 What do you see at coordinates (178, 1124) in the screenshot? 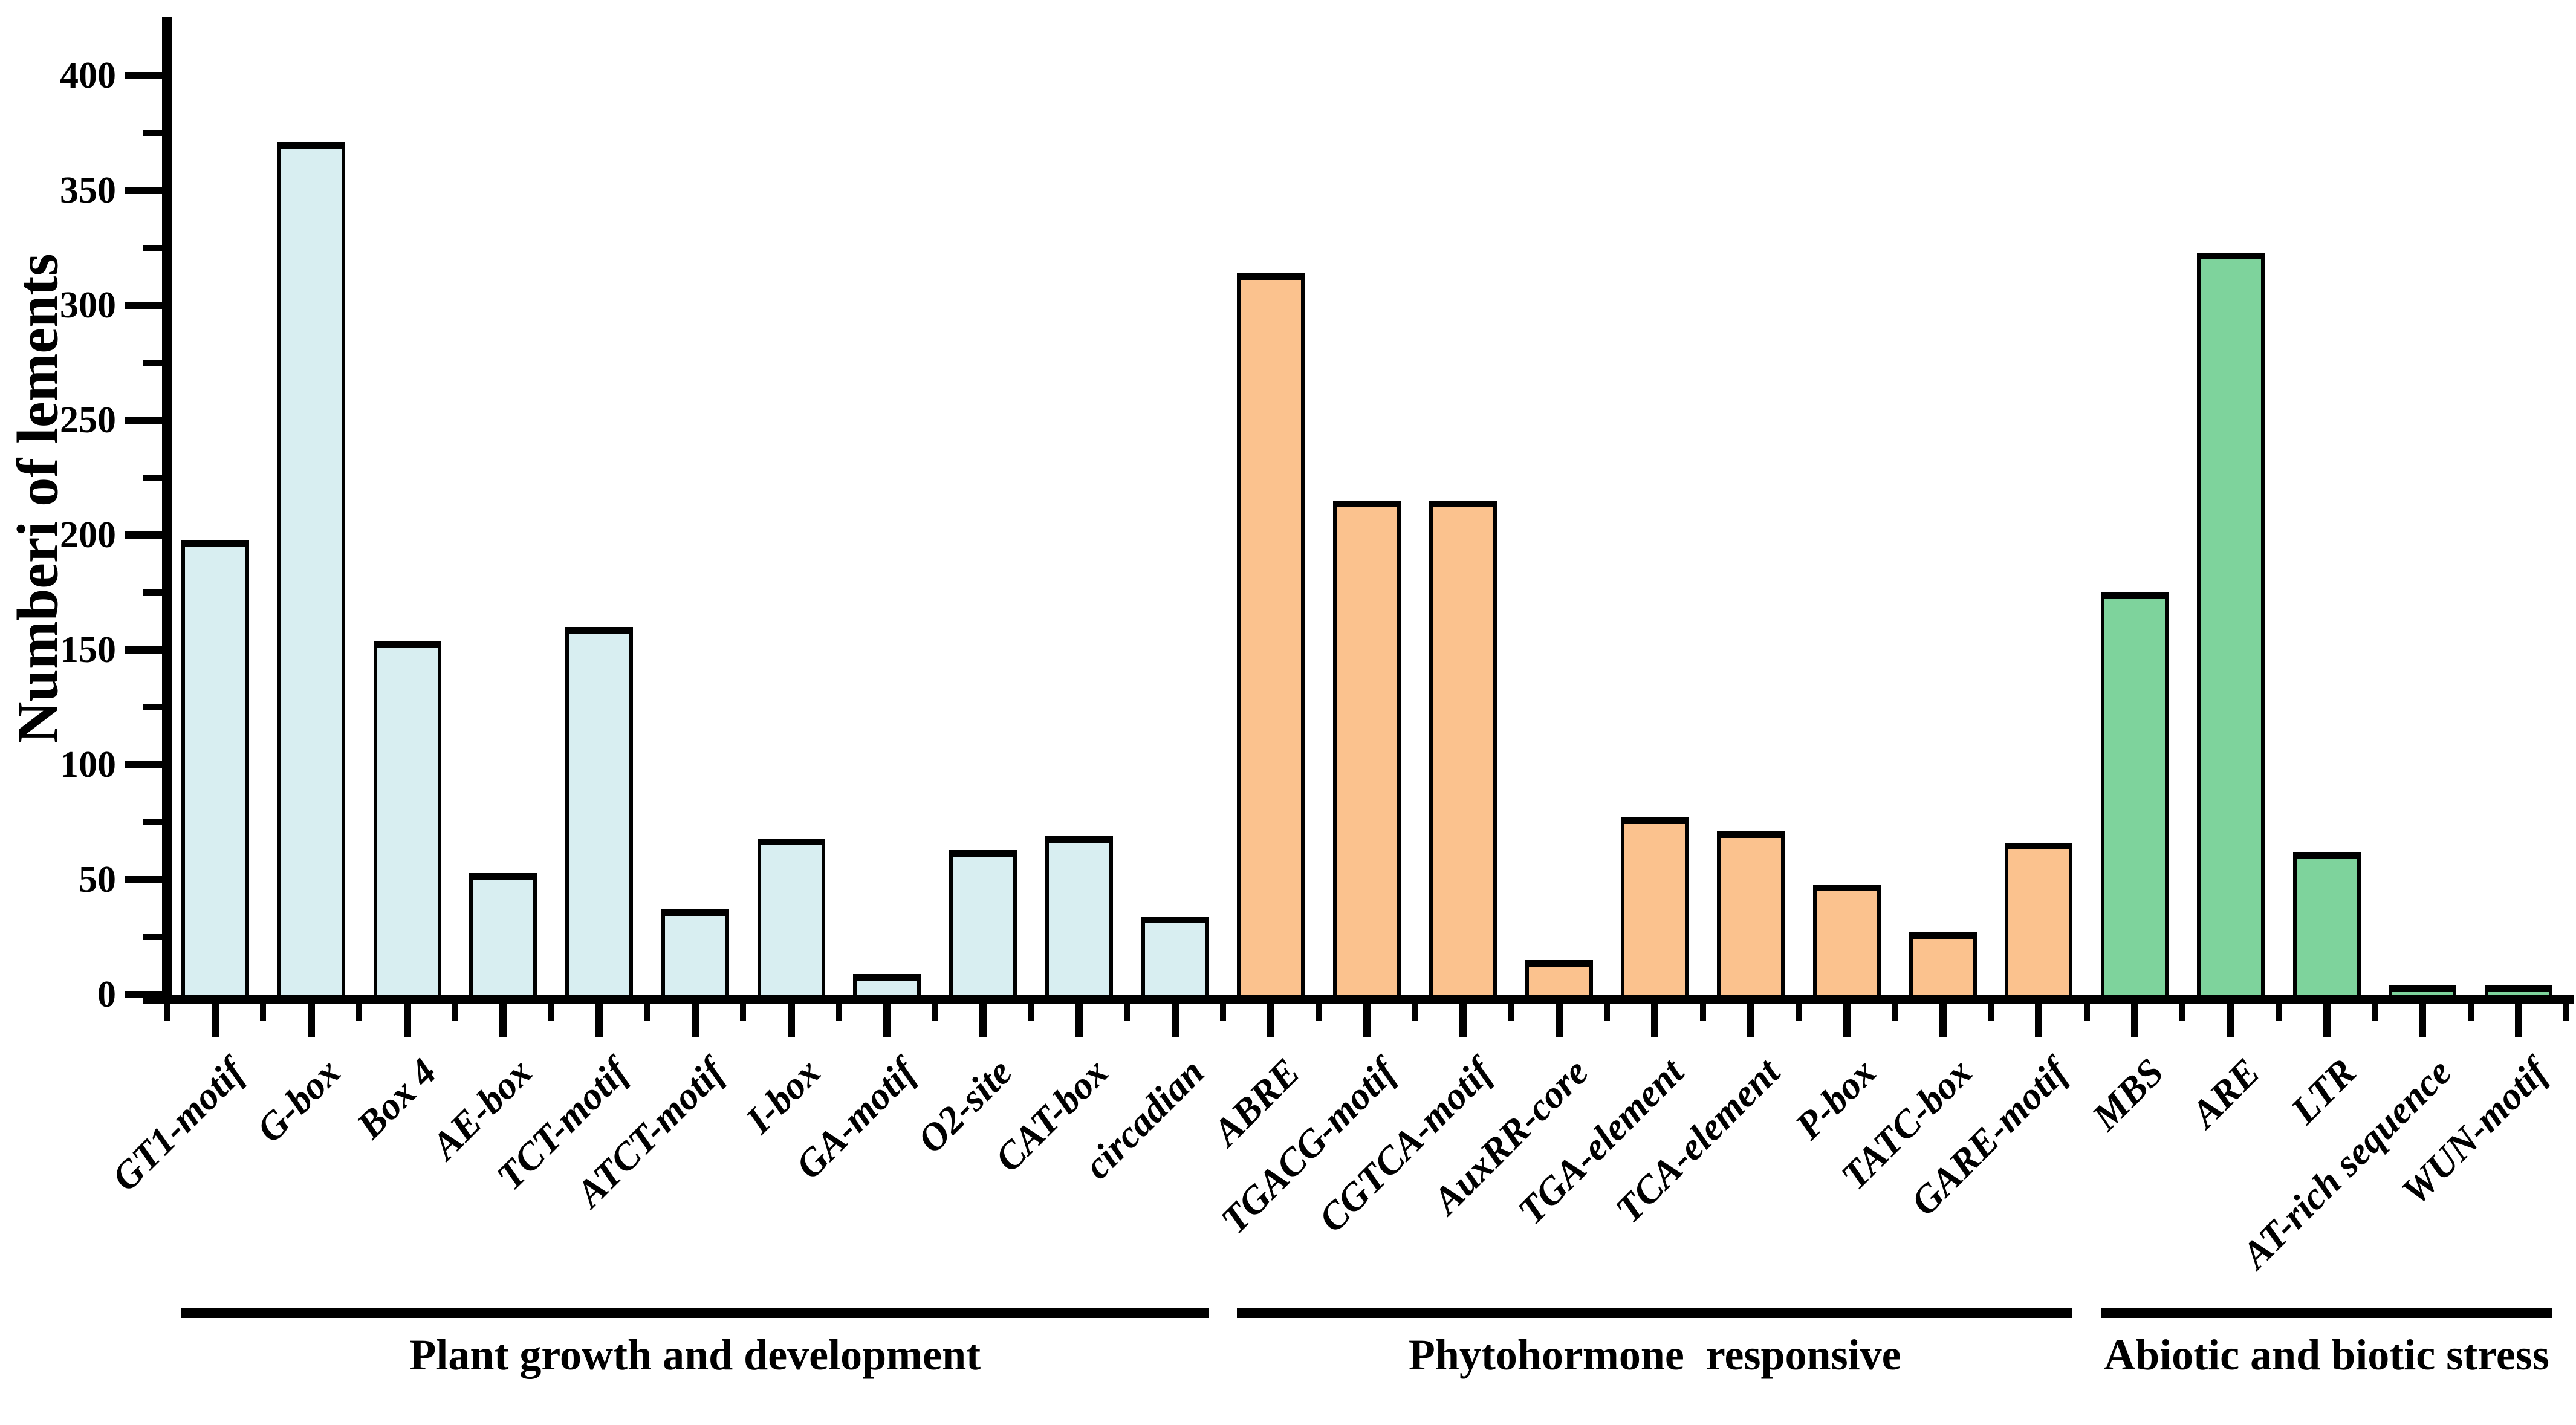
I see `x-tick-label: GT1-motif` at bounding box center [178, 1124].